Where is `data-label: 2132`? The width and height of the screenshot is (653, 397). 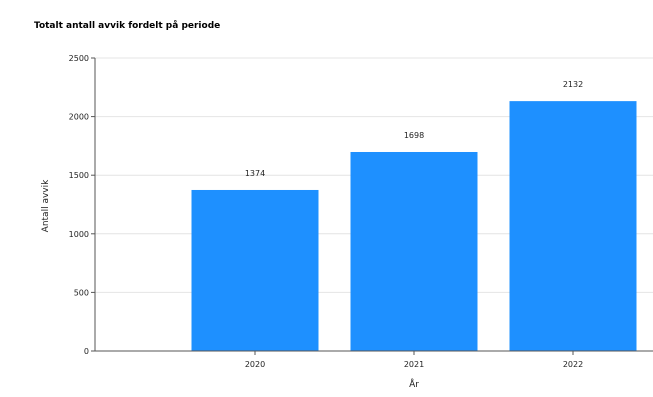 data-label: 2132 is located at coordinates (573, 84).